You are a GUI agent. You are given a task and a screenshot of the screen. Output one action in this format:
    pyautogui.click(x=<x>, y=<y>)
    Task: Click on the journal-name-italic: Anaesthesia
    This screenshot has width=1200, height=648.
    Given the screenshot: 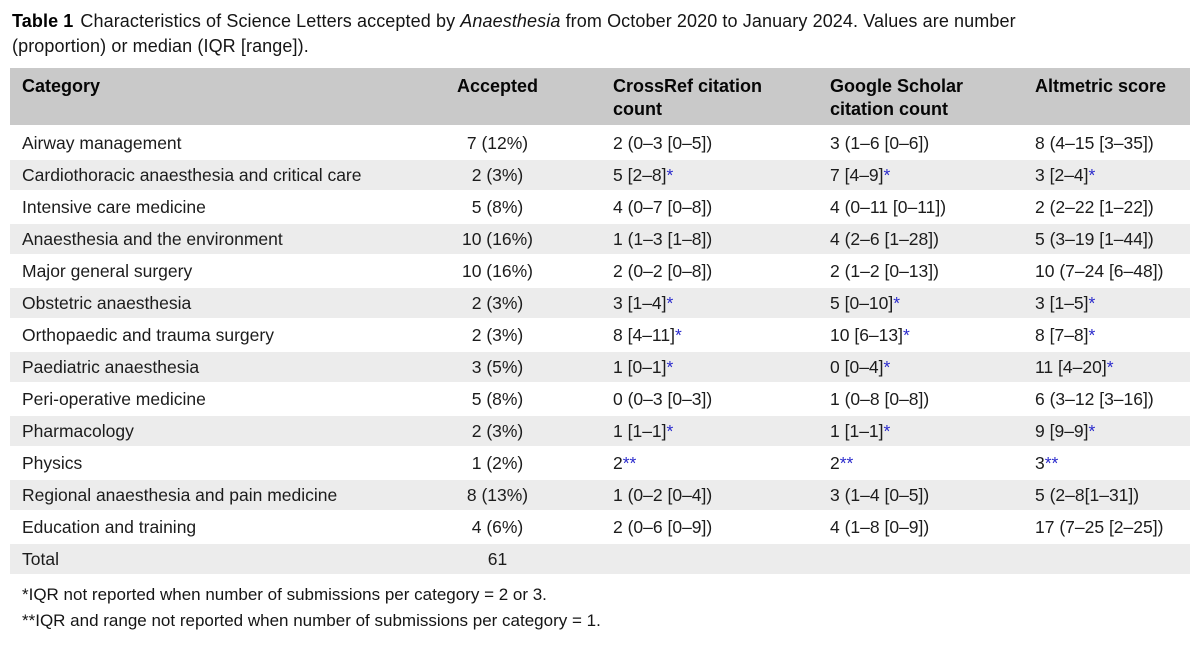 What is the action you would take?
    pyautogui.click(x=510, y=21)
    